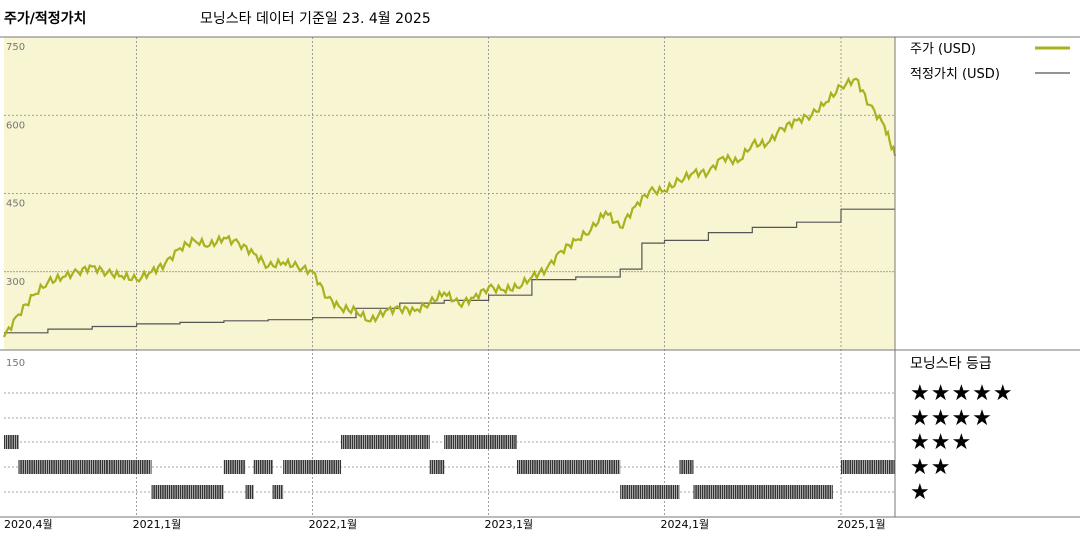 The image size is (1080, 540). Describe the element at coordinates (943, 49) in the screenshot. I see `legend-price-label: 주가 (USD)` at that location.